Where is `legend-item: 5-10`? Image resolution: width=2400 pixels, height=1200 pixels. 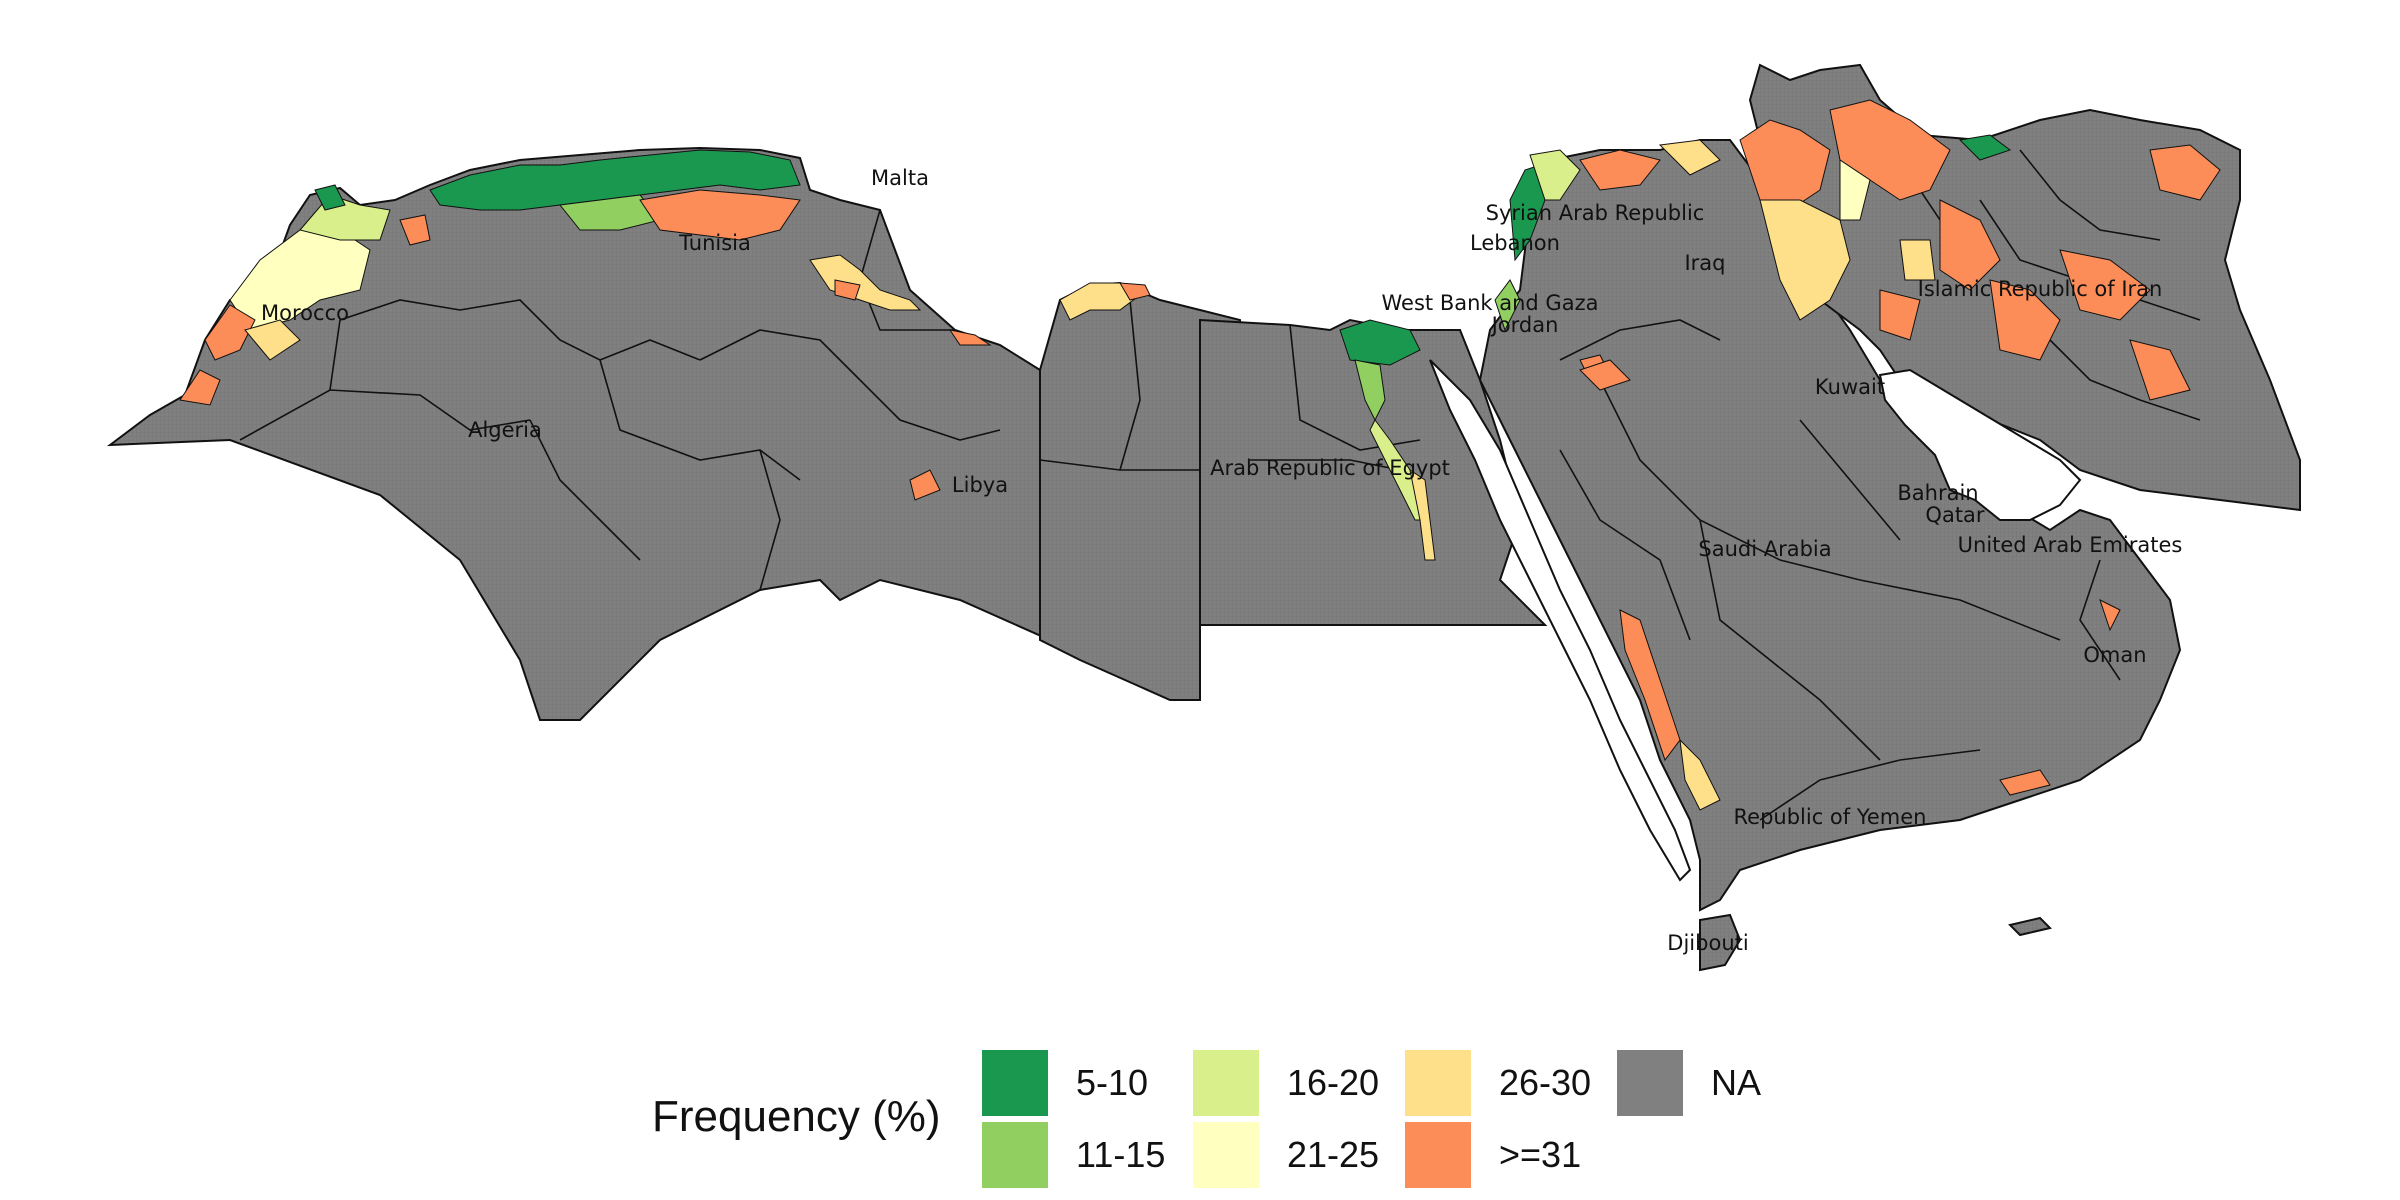
legend-item: 5-10 is located at coordinates (1065, 1083).